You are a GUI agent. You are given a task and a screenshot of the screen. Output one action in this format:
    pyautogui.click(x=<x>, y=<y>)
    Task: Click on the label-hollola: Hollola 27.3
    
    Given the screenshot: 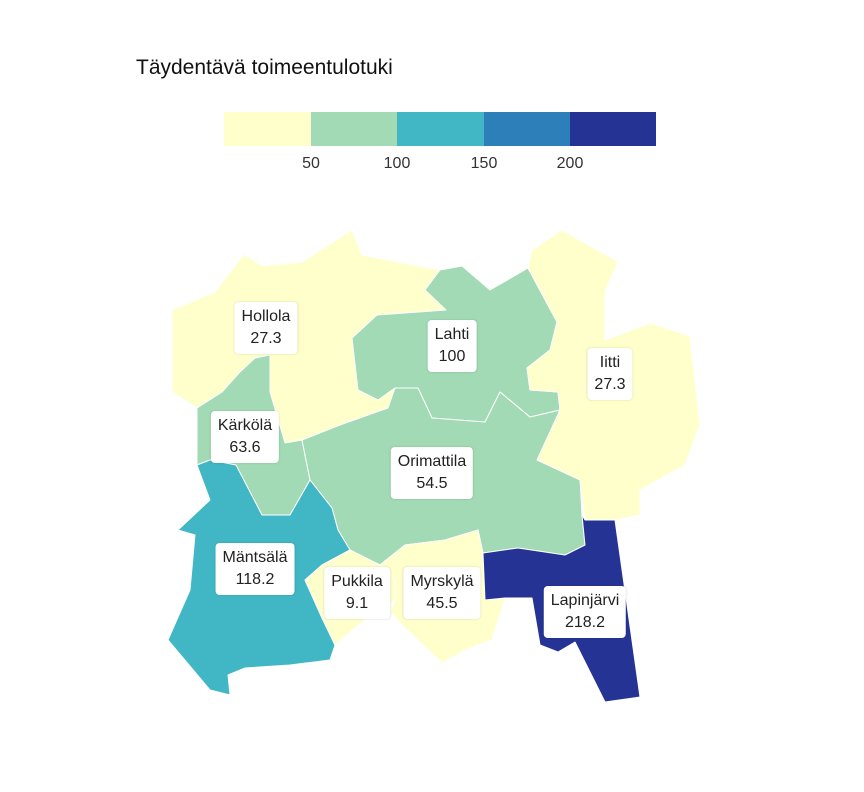 What is the action you would take?
    pyautogui.click(x=266, y=328)
    